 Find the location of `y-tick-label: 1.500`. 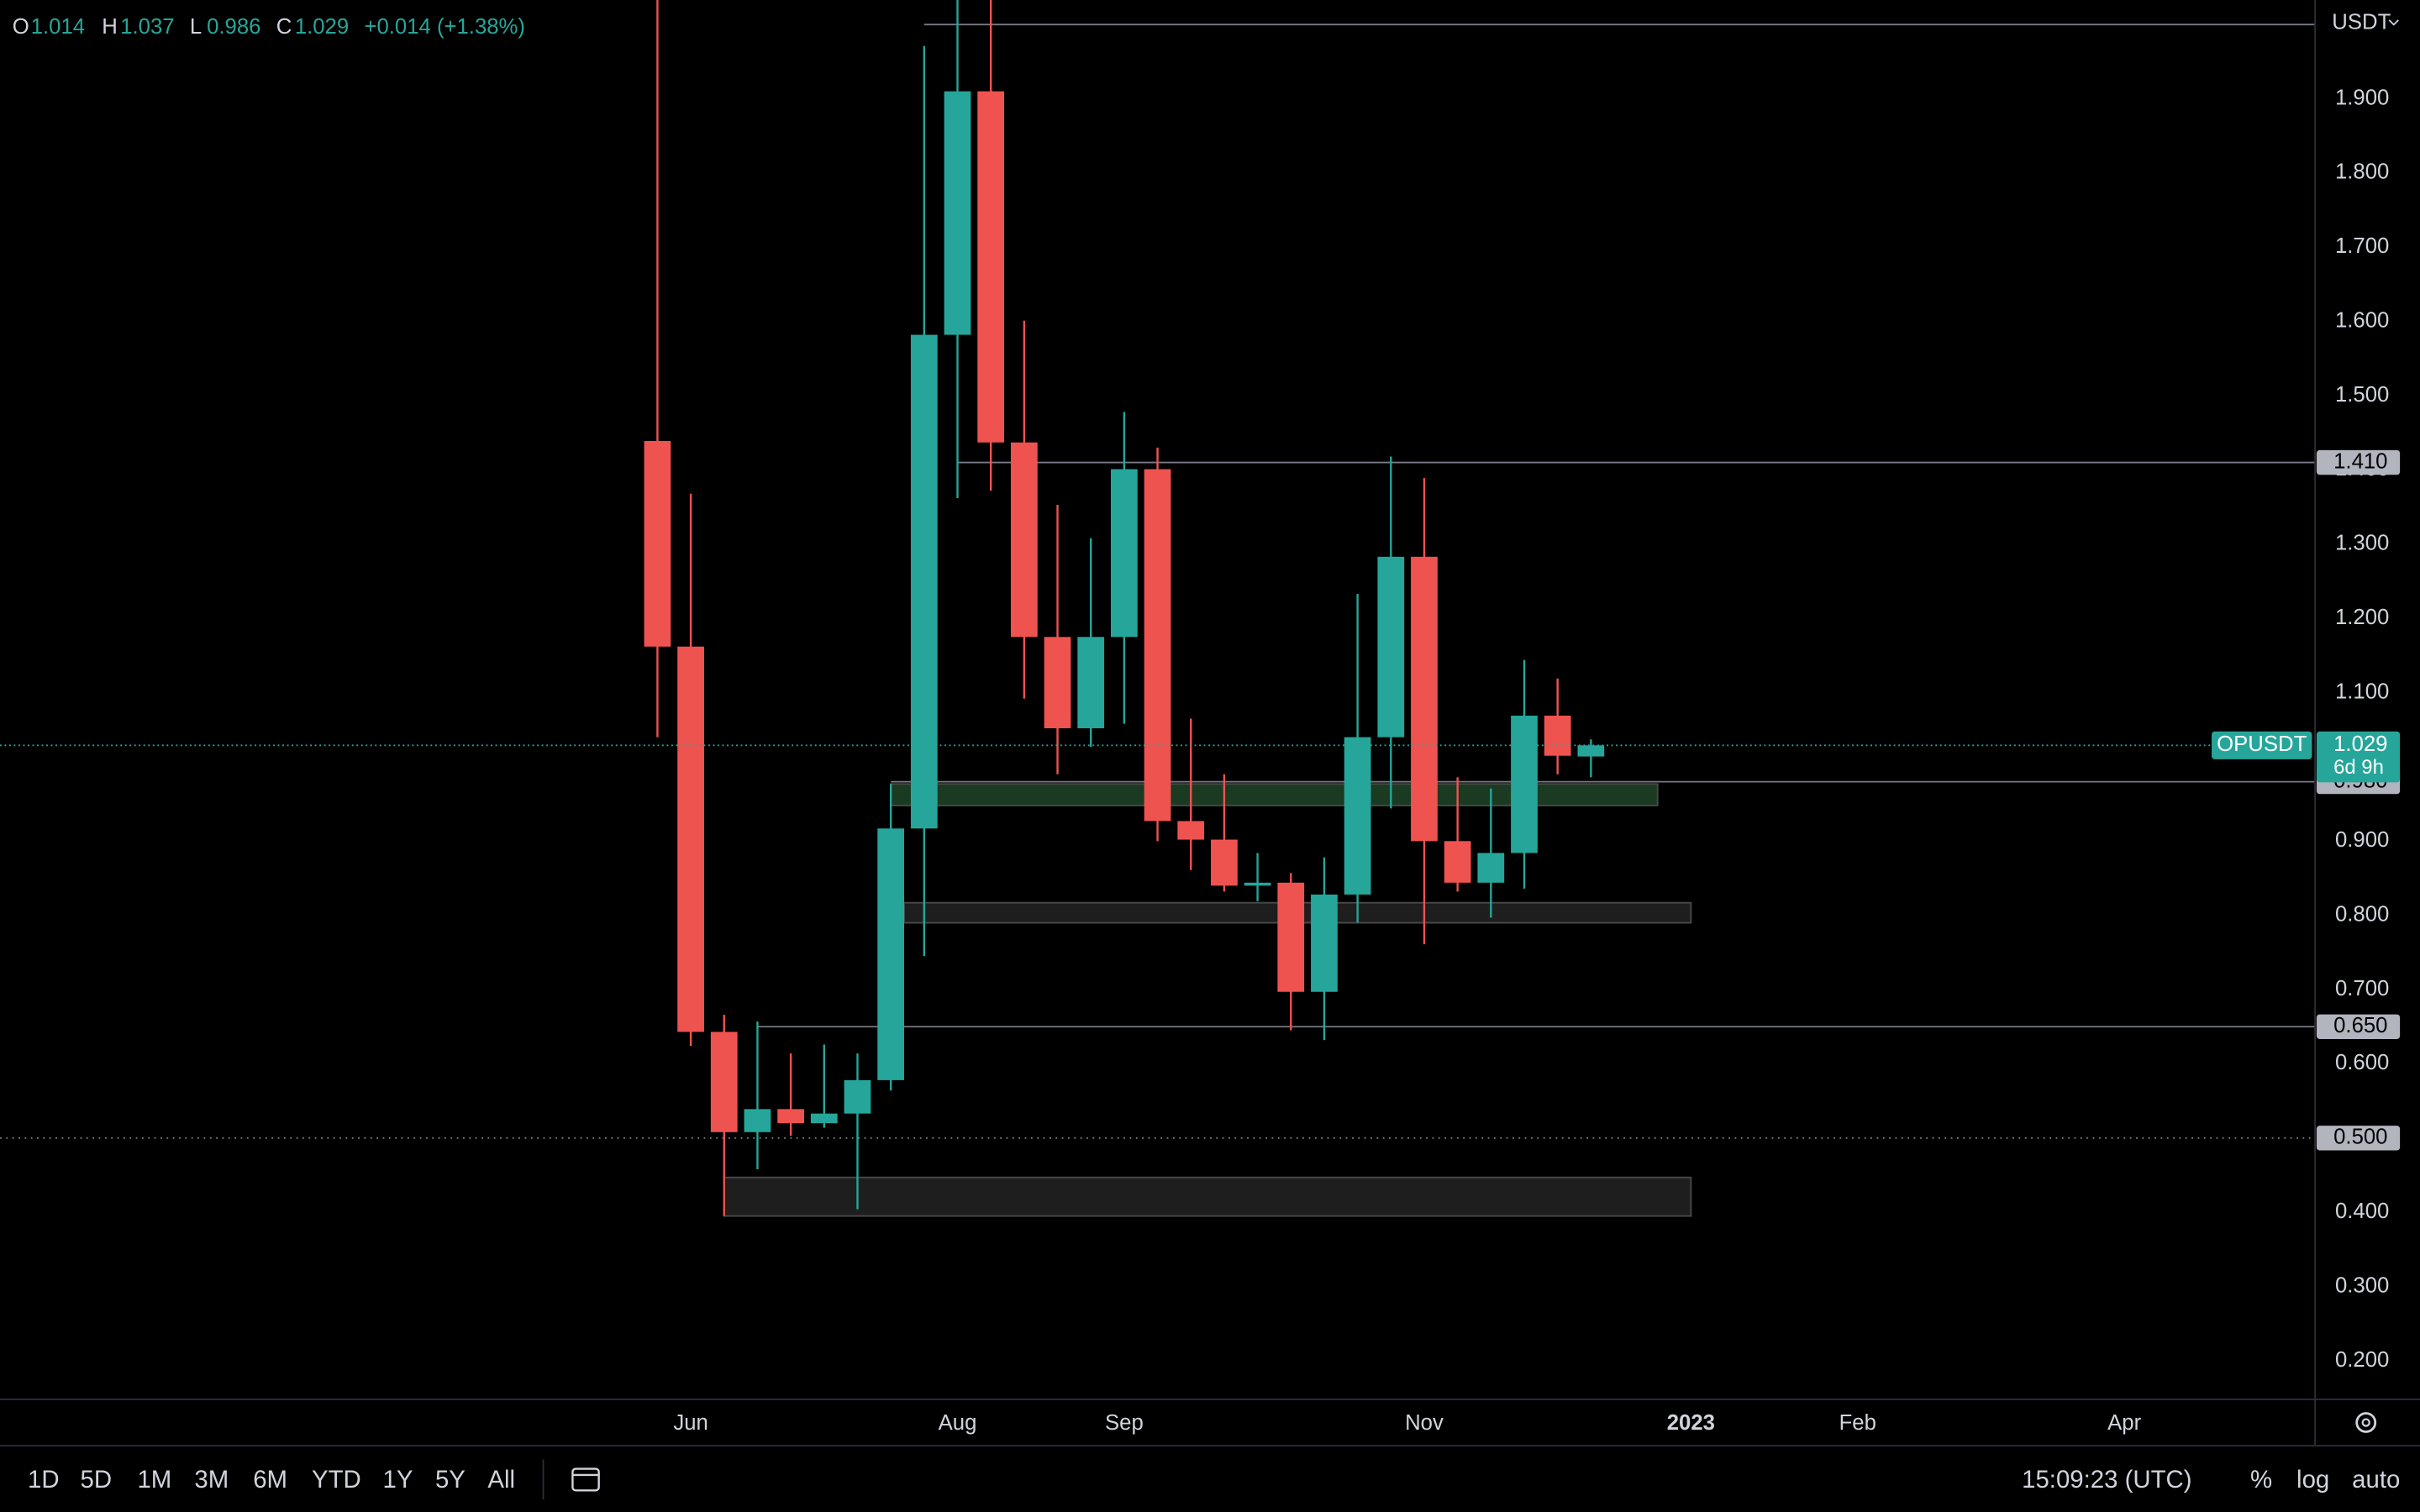

y-tick-label: 1.500 is located at coordinates (2362, 395).